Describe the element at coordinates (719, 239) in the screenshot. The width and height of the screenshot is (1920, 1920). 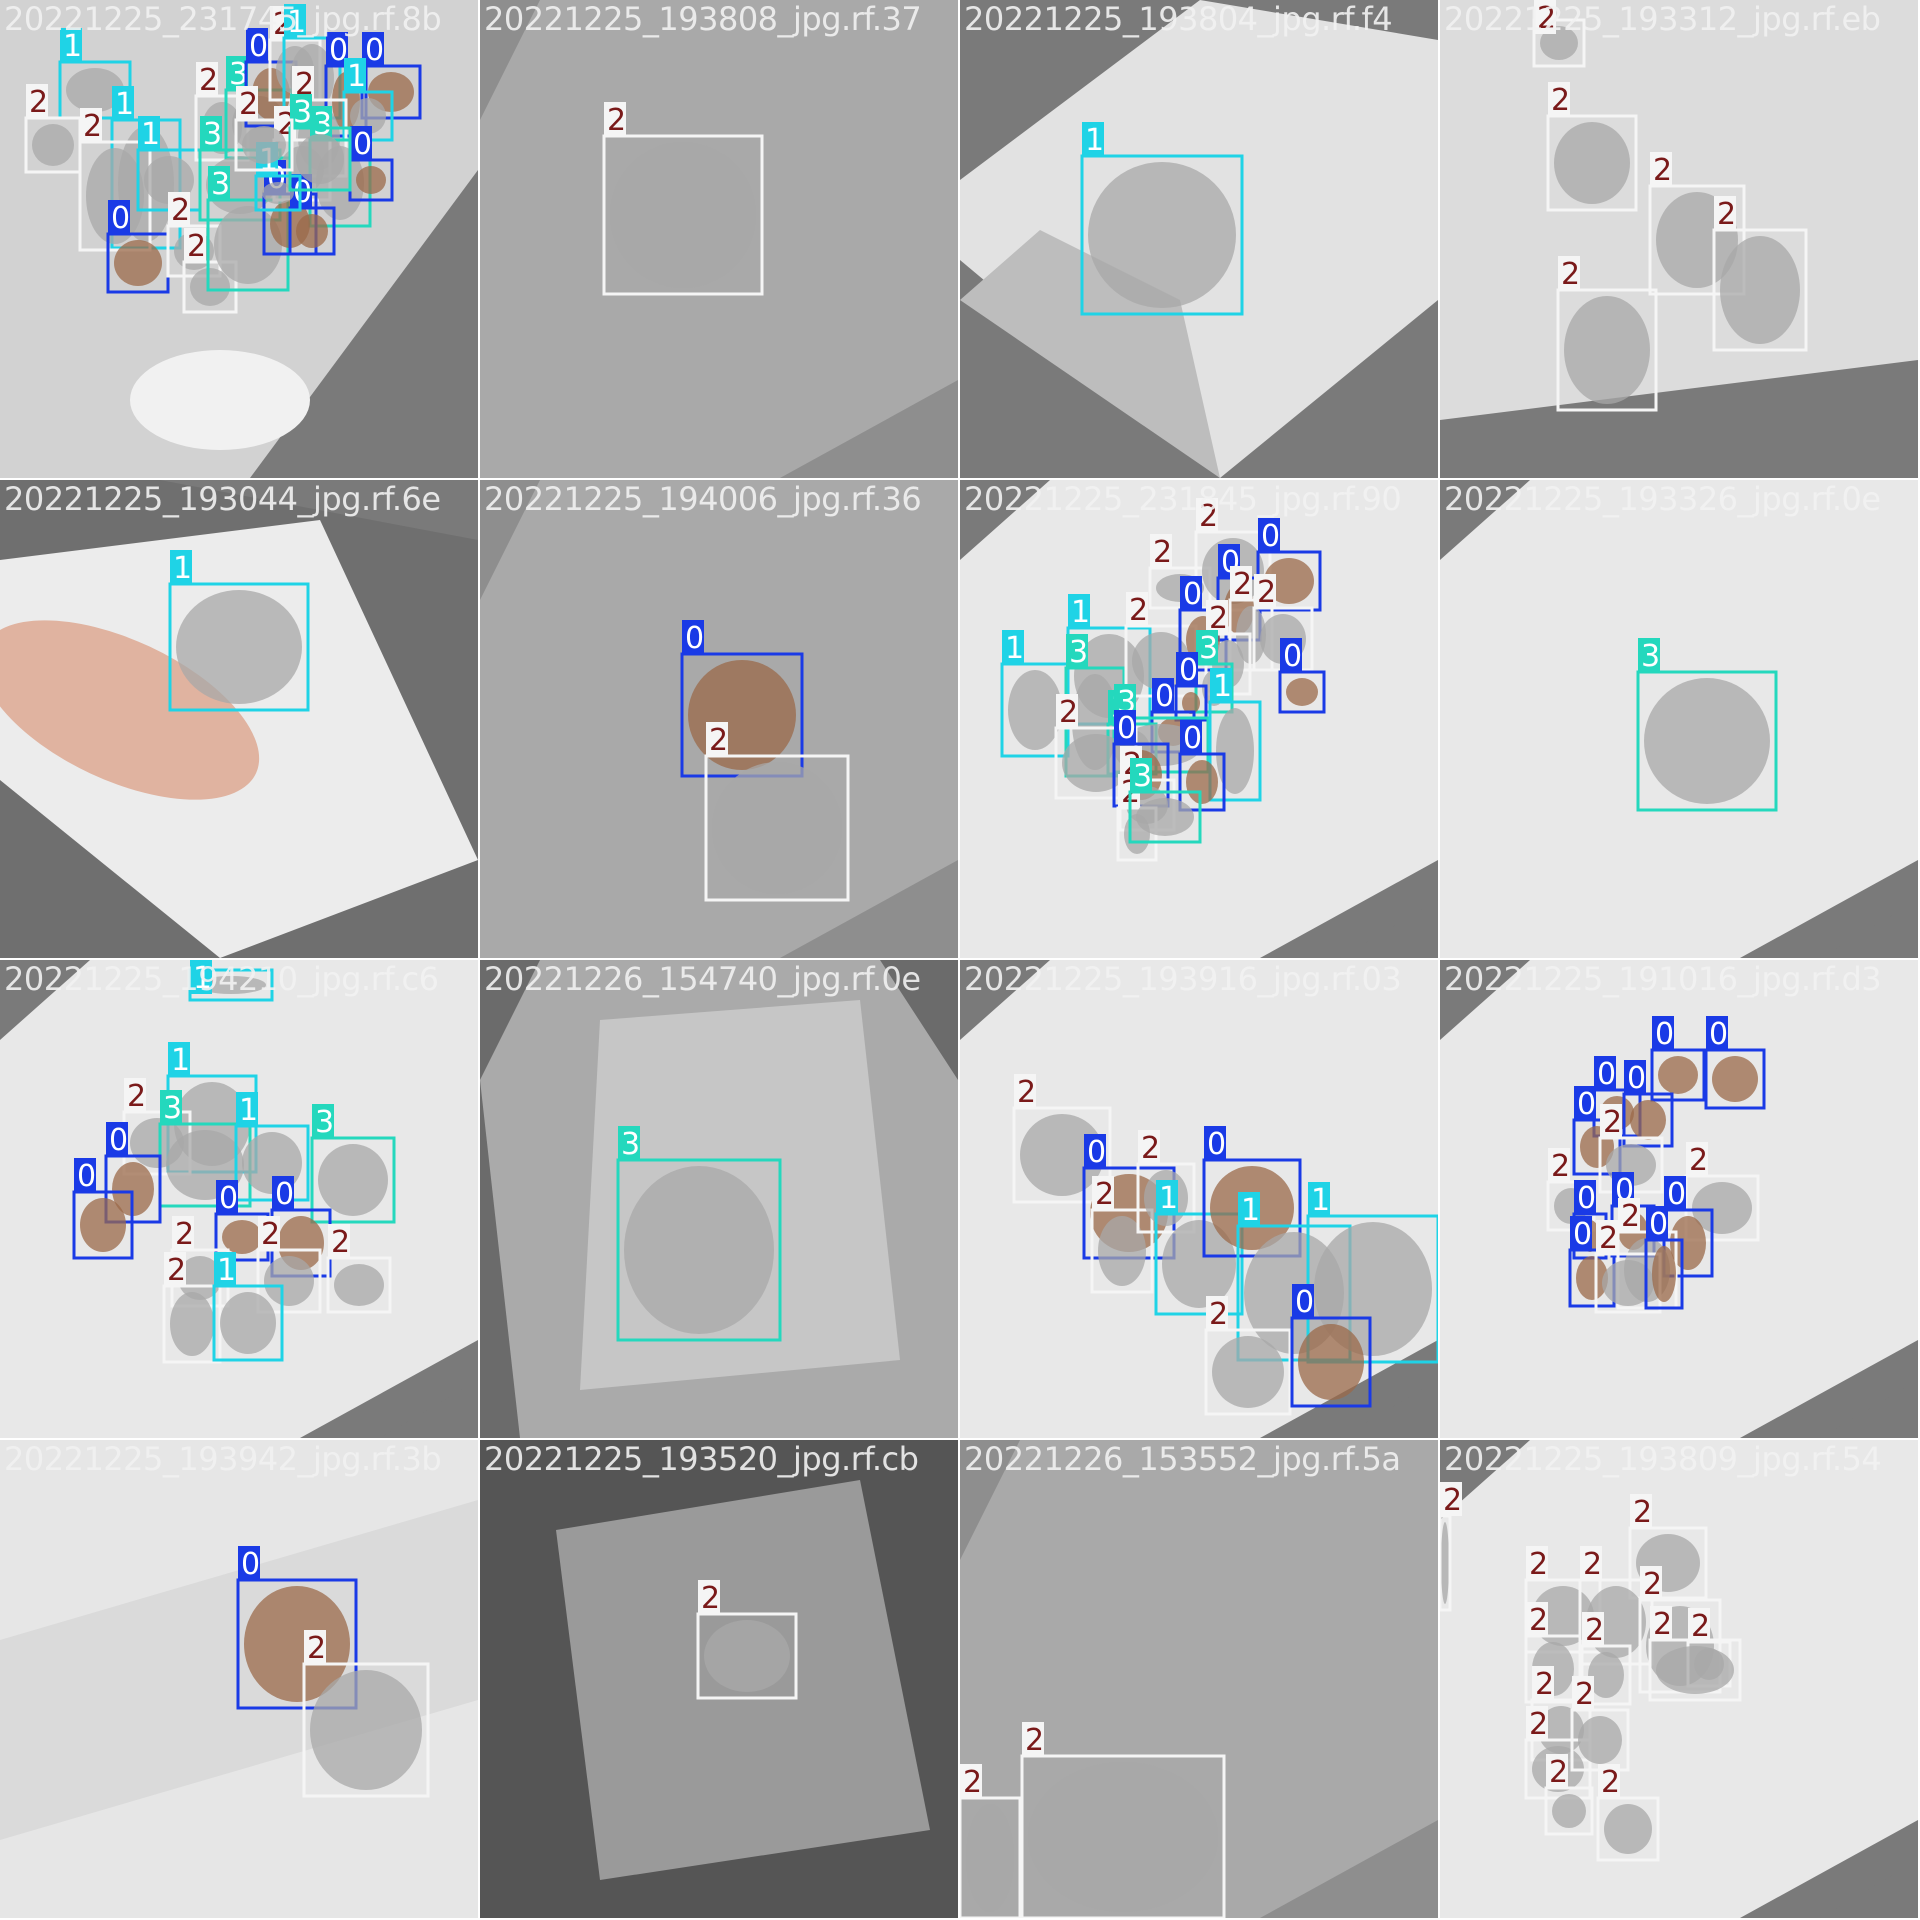
I see `tile-image: 2` at that location.